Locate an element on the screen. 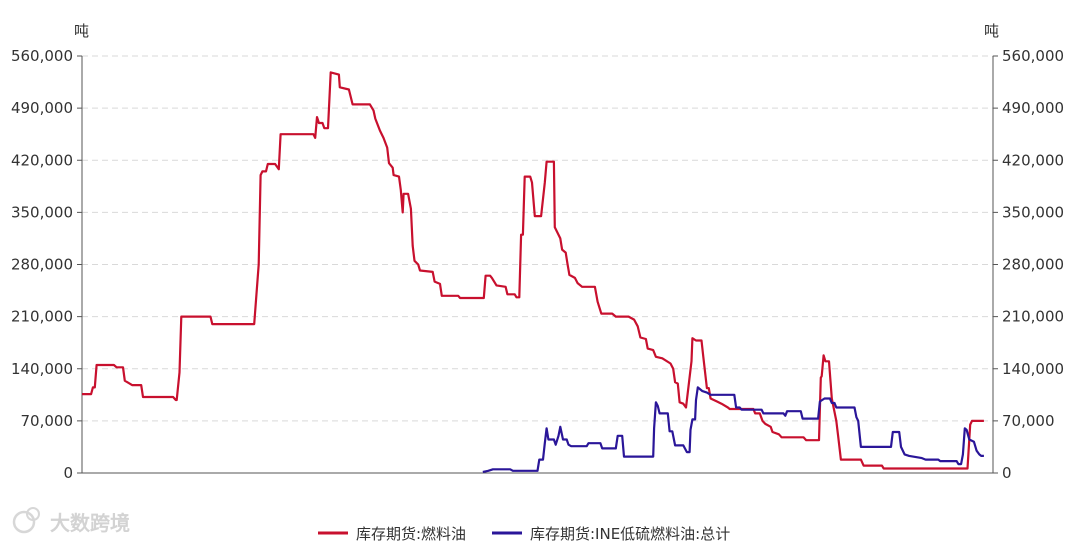 This screenshot has width=1080, height=544. left-y-tick-label: 490,000 is located at coordinates (42, 108).